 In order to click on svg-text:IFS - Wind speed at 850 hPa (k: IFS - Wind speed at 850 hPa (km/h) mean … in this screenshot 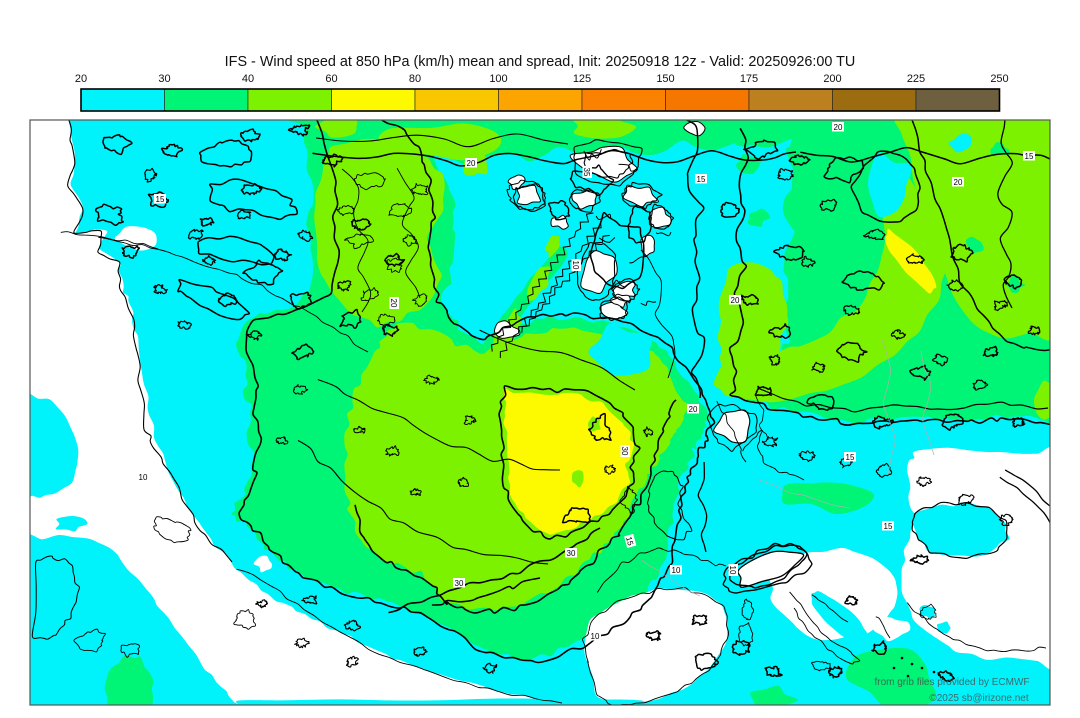, I will do `click(540, 62)`.